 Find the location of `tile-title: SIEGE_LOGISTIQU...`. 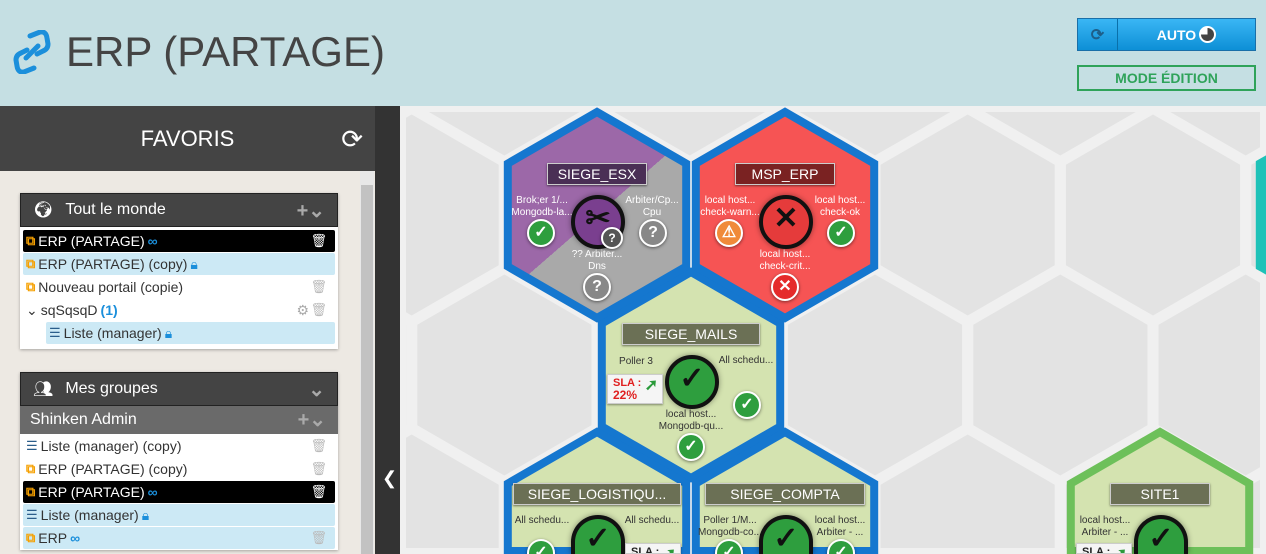

tile-title: SIEGE_LOGISTIQU... is located at coordinates (597, 494).